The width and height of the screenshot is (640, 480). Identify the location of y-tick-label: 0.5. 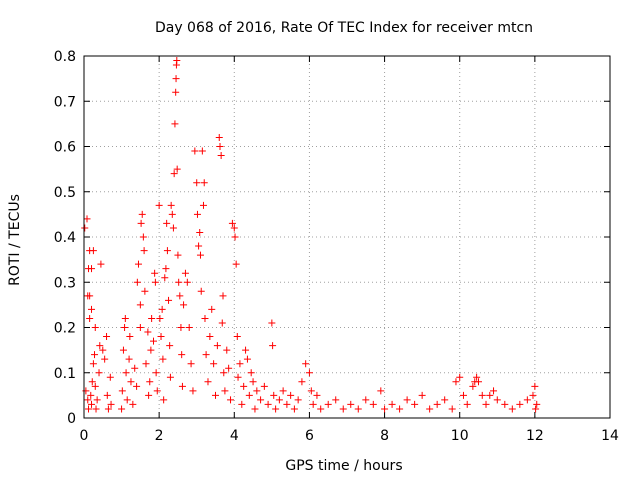
(65, 193).